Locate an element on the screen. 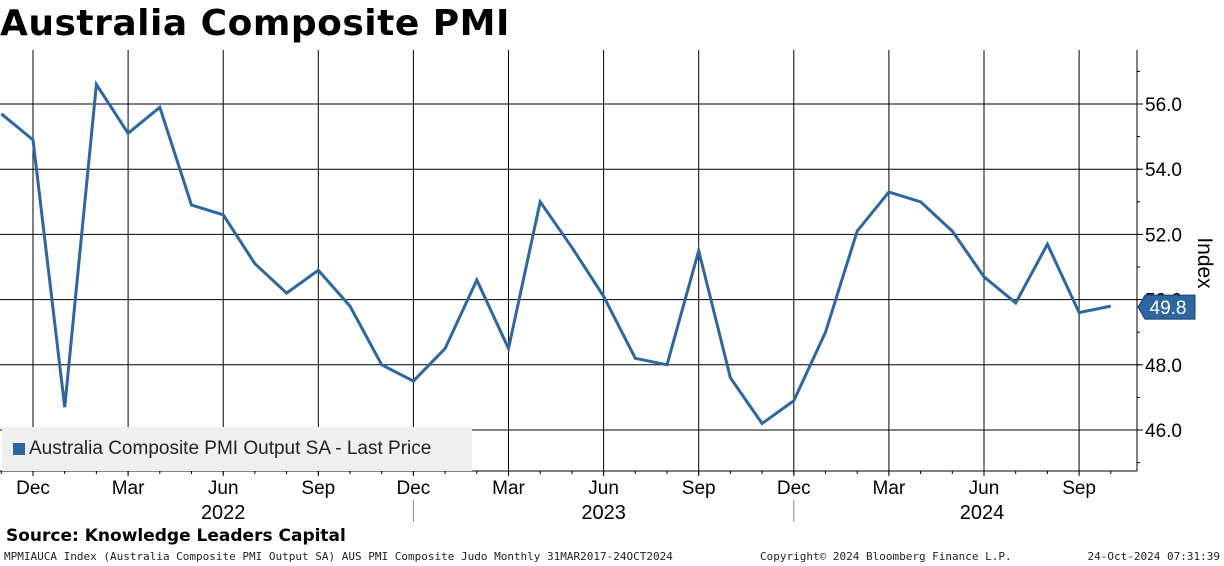 The width and height of the screenshot is (1224, 566). last-price-value: 49.8 is located at coordinates (1168, 308).